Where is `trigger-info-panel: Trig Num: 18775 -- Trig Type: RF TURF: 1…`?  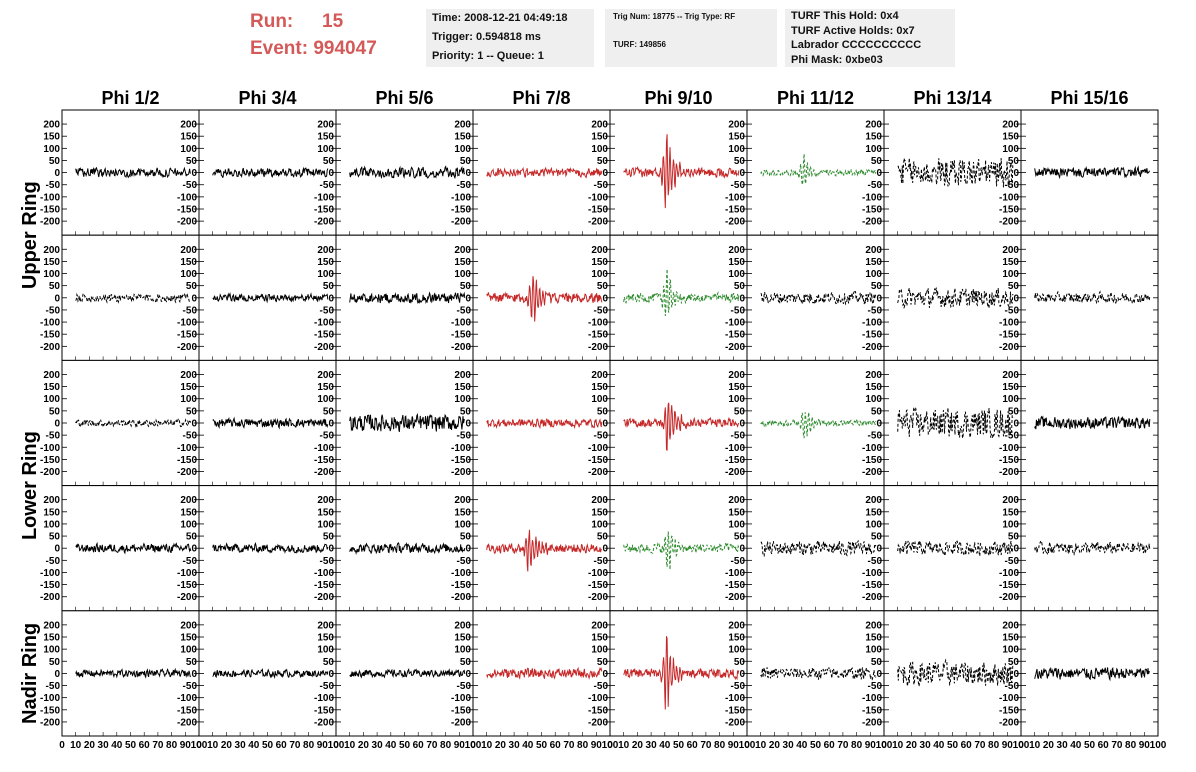 trigger-info-panel: Trig Num: 18775 -- Trig Type: RF TURF: 1… is located at coordinates (691, 38).